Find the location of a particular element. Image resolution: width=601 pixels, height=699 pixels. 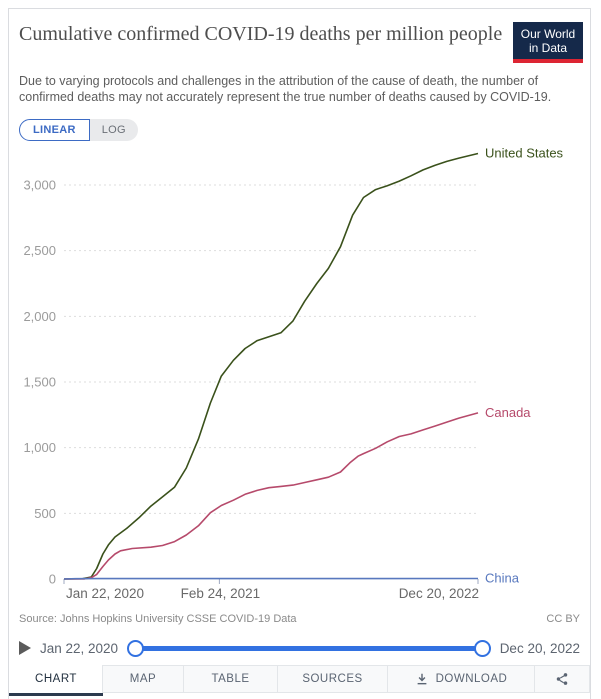

share-icon is located at coordinates (562, 679).